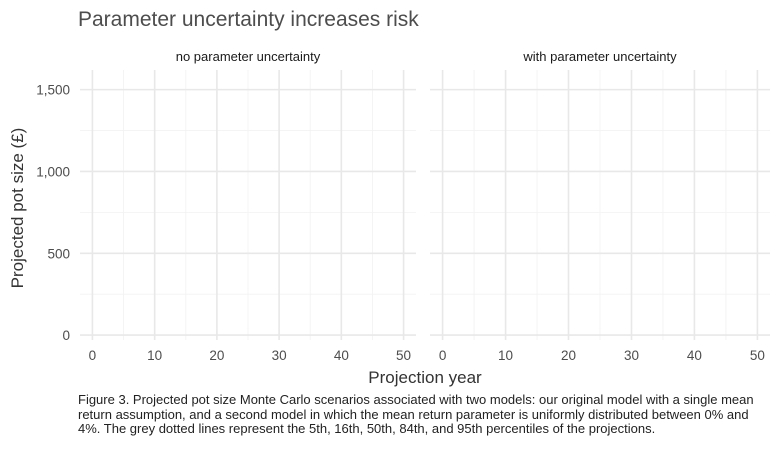 Image resolution: width=780 pixels, height=468 pixels. I want to click on y-tick-label: 500, so click(58, 253).